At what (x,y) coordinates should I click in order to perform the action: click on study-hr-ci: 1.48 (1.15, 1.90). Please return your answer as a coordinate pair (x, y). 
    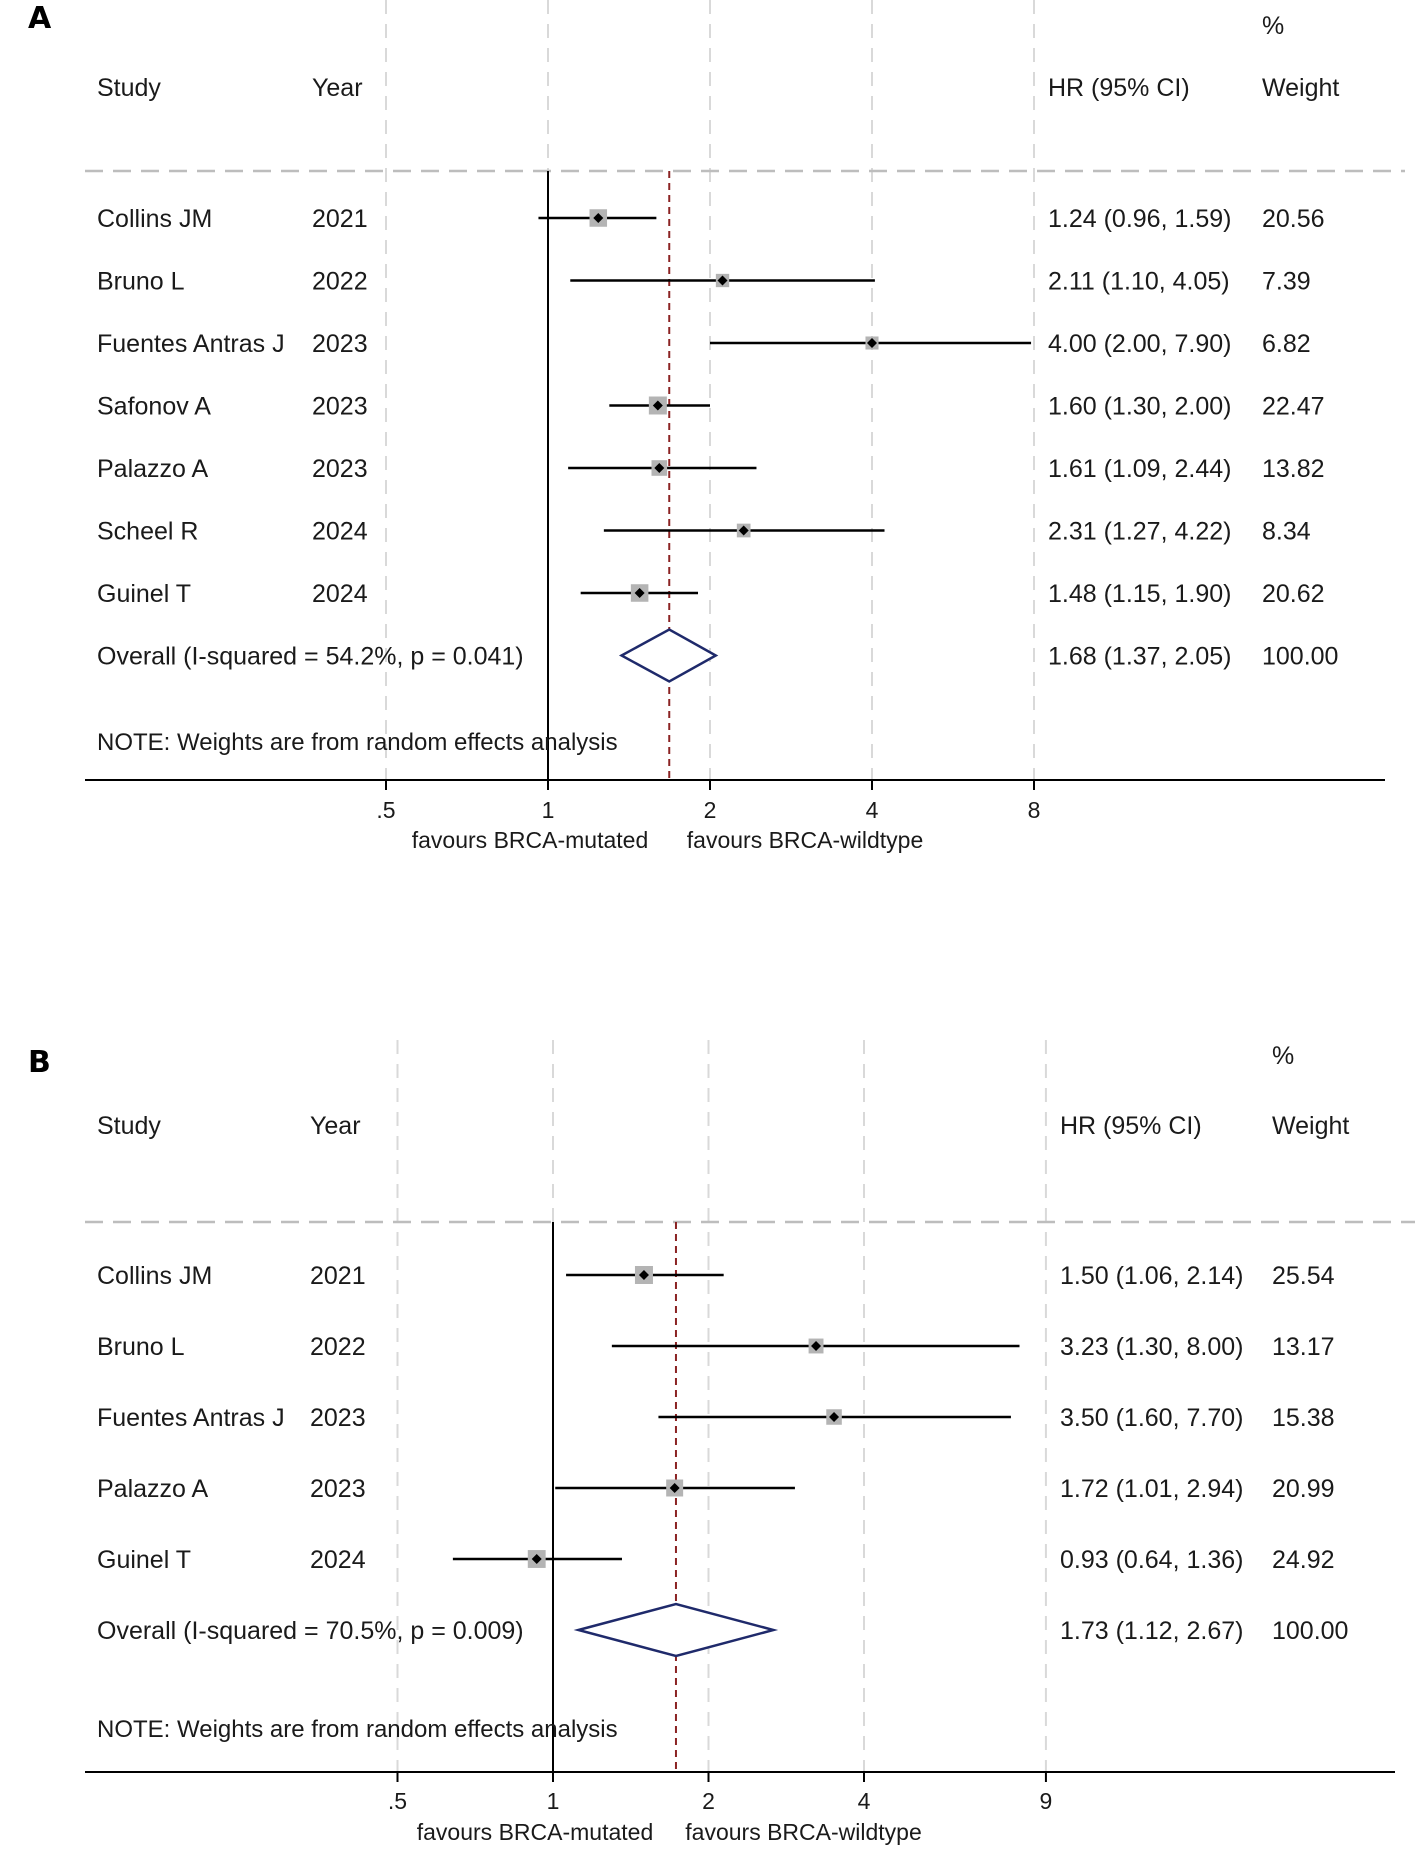
    Looking at the image, I should click on (1139, 594).